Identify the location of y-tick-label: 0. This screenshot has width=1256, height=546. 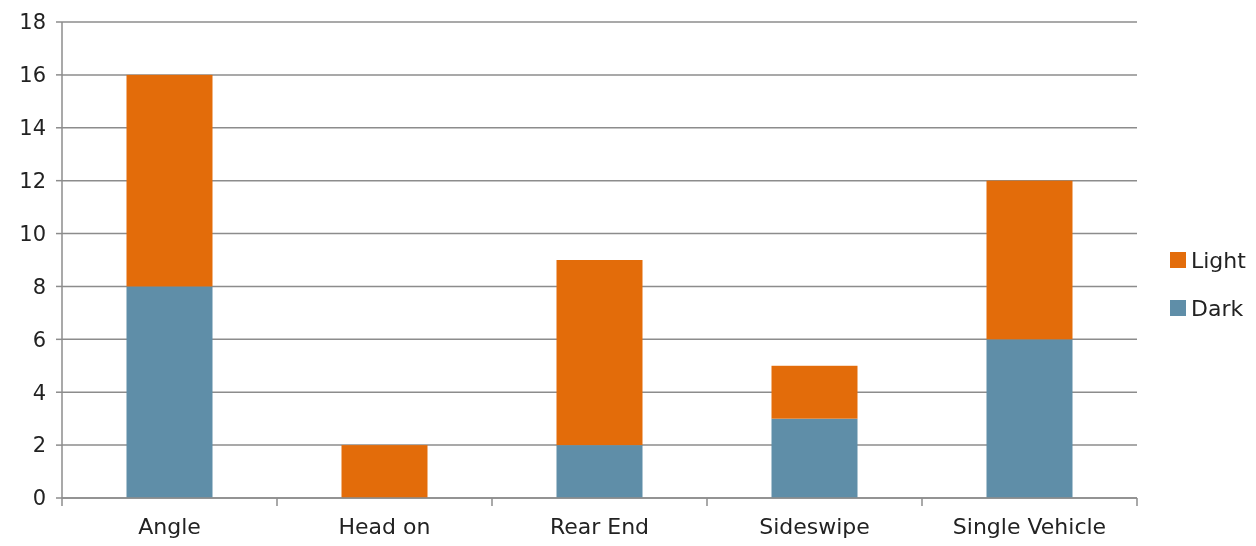
(39, 498).